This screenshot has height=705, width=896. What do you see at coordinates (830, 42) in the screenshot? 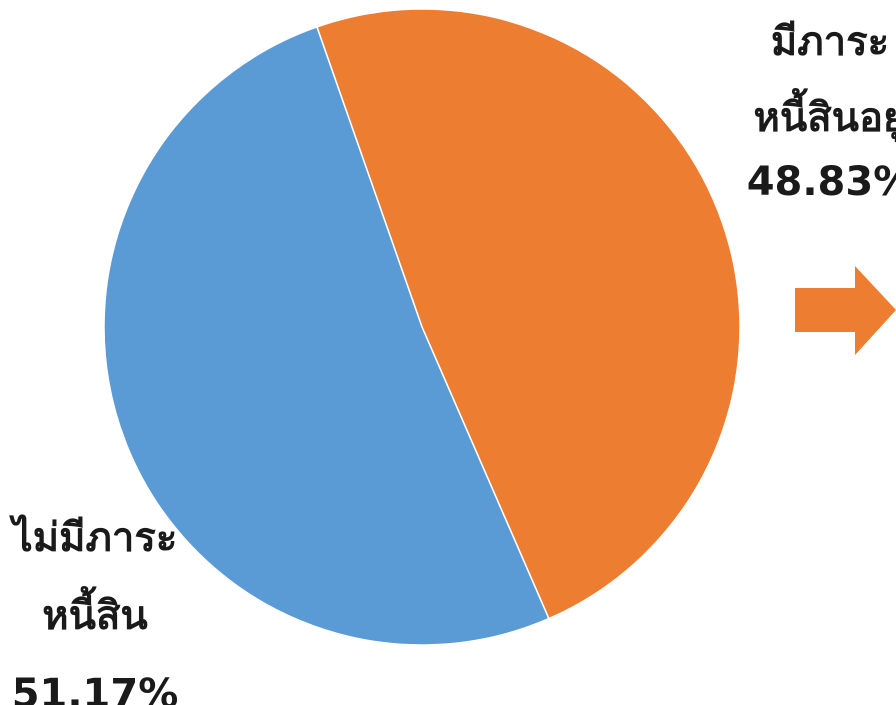
I see `slice-label-debt-line1: มีภาระ` at bounding box center [830, 42].